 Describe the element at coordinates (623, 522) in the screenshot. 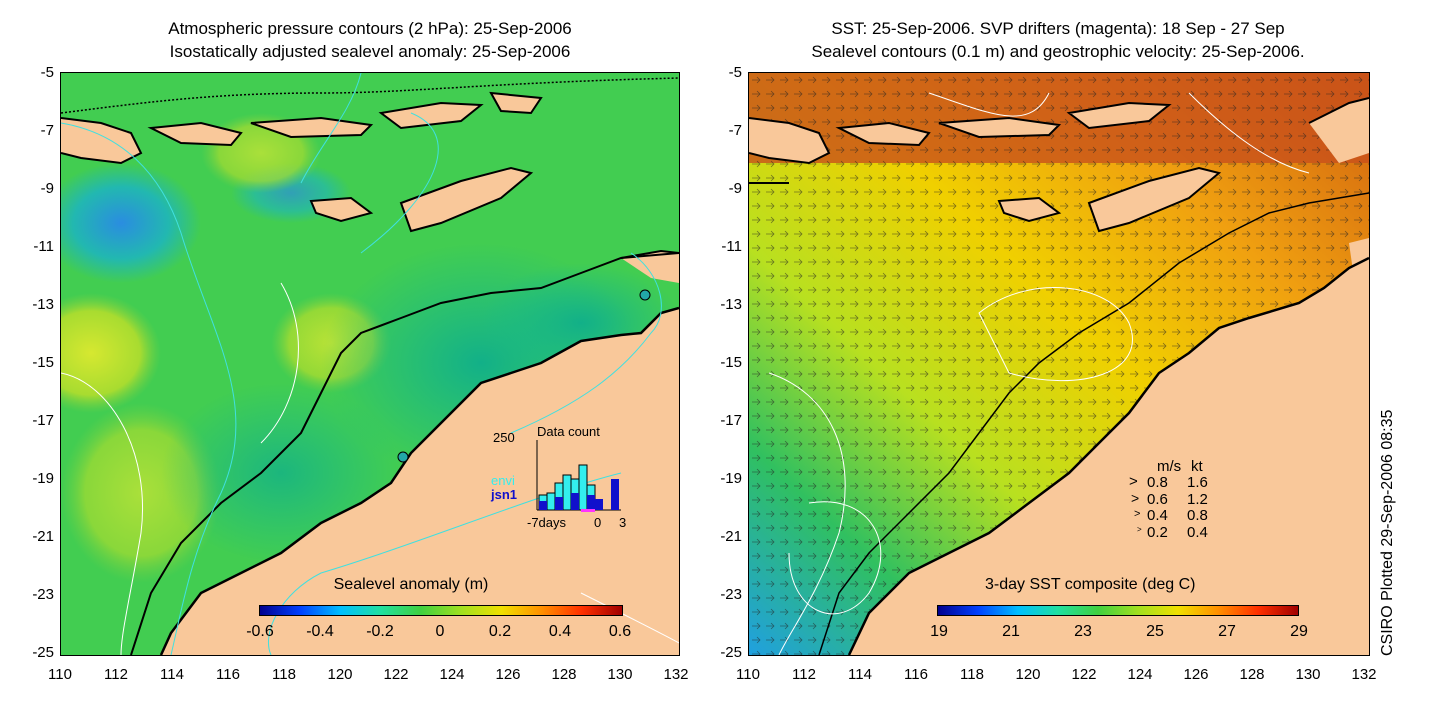

I see `inset-xlabel-right: 3` at that location.